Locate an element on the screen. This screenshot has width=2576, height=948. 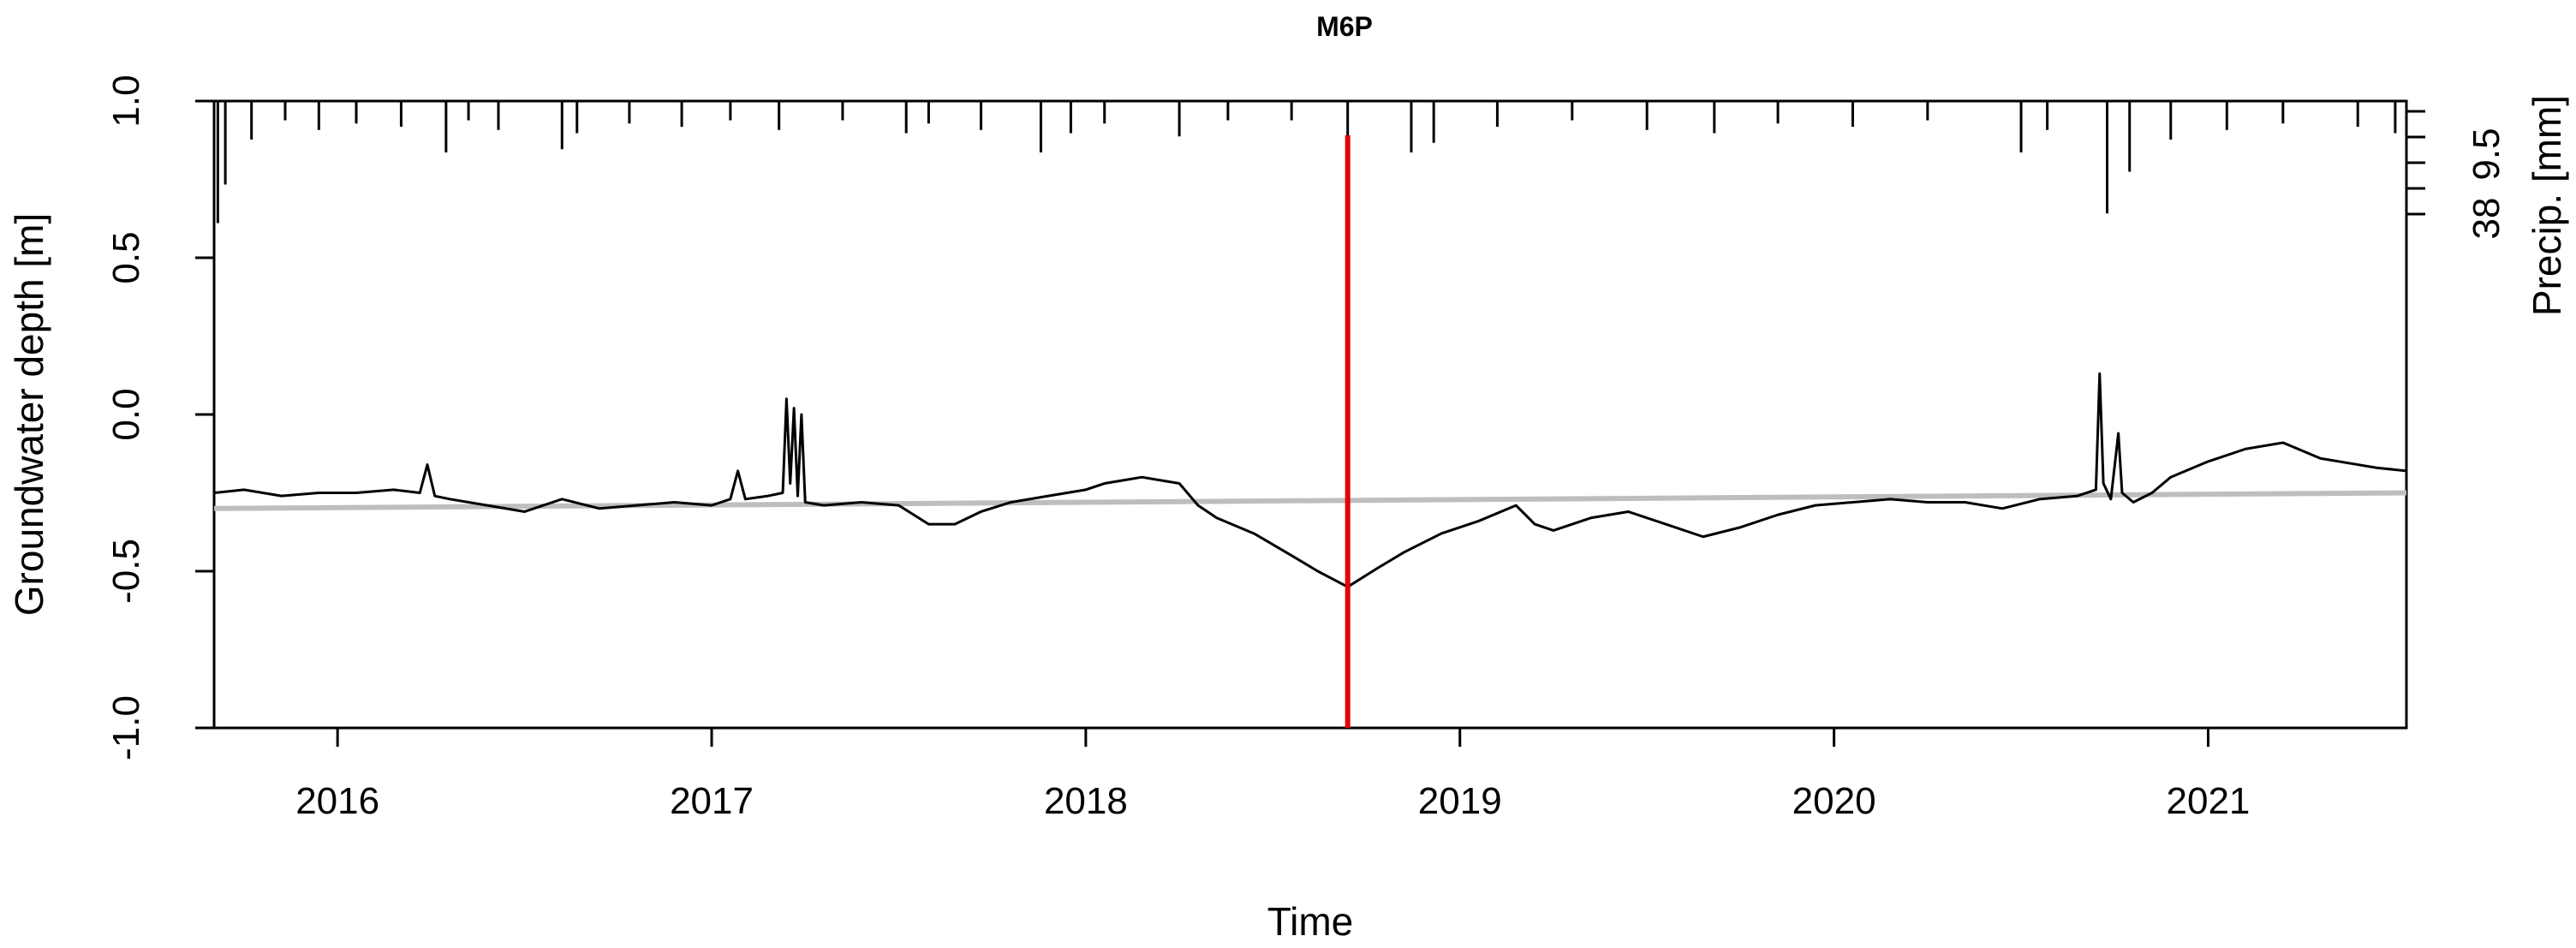
chart-title: M6P is located at coordinates (1344, 26).